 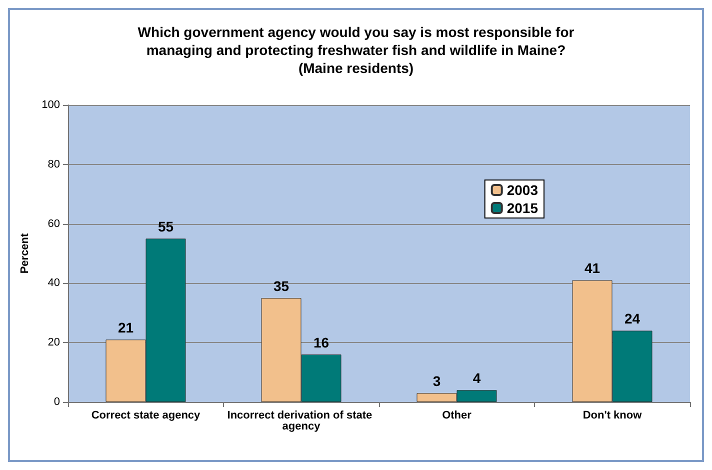 I want to click on data-label: 4, so click(x=476, y=378).